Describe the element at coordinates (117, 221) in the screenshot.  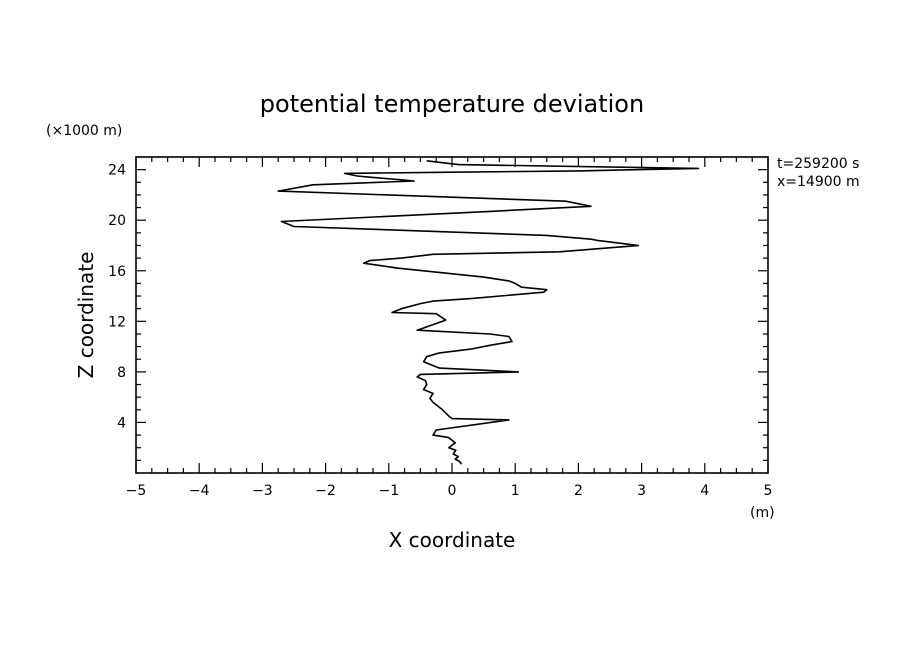
I see `y-tick-label: 20` at that location.